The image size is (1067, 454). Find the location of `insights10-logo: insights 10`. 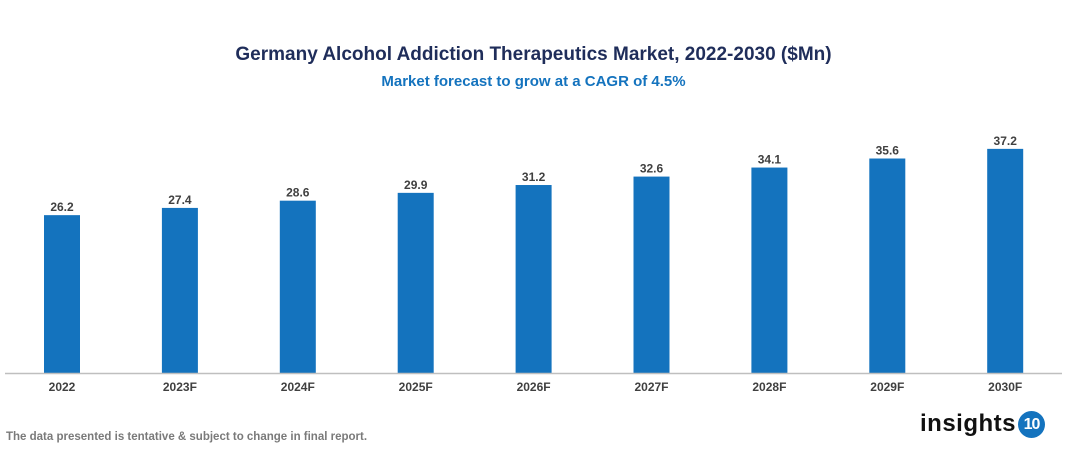

insights10-logo: insights 10 is located at coordinates (983, 424).